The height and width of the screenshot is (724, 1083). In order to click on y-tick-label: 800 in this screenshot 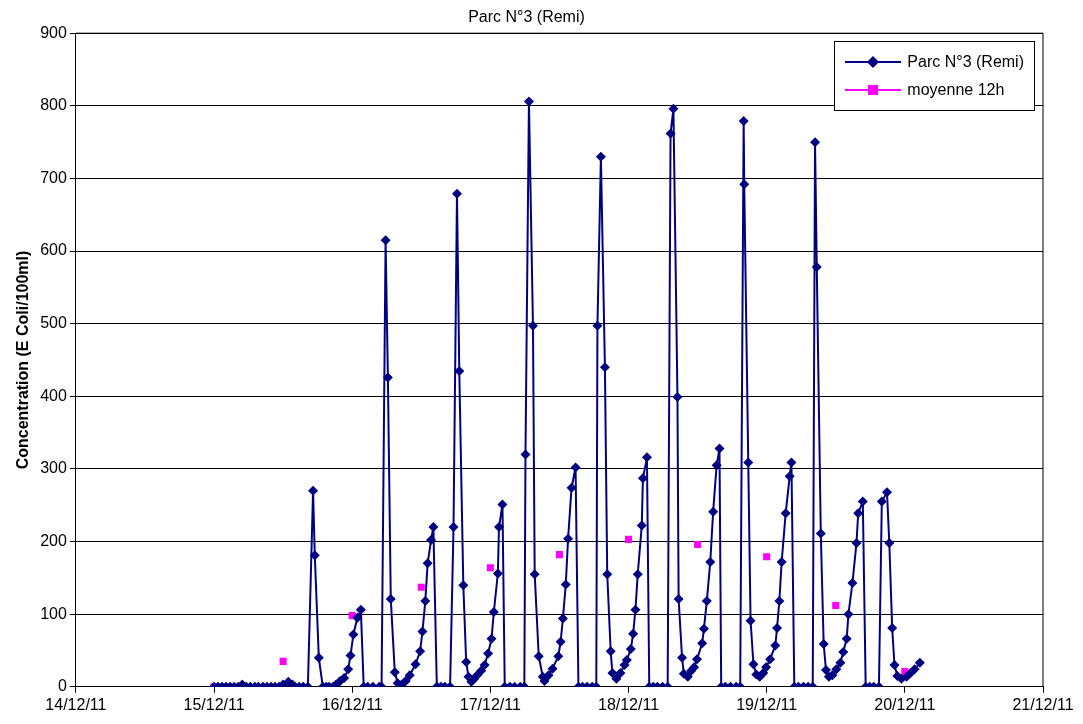, I will do `click(53, 105)`.